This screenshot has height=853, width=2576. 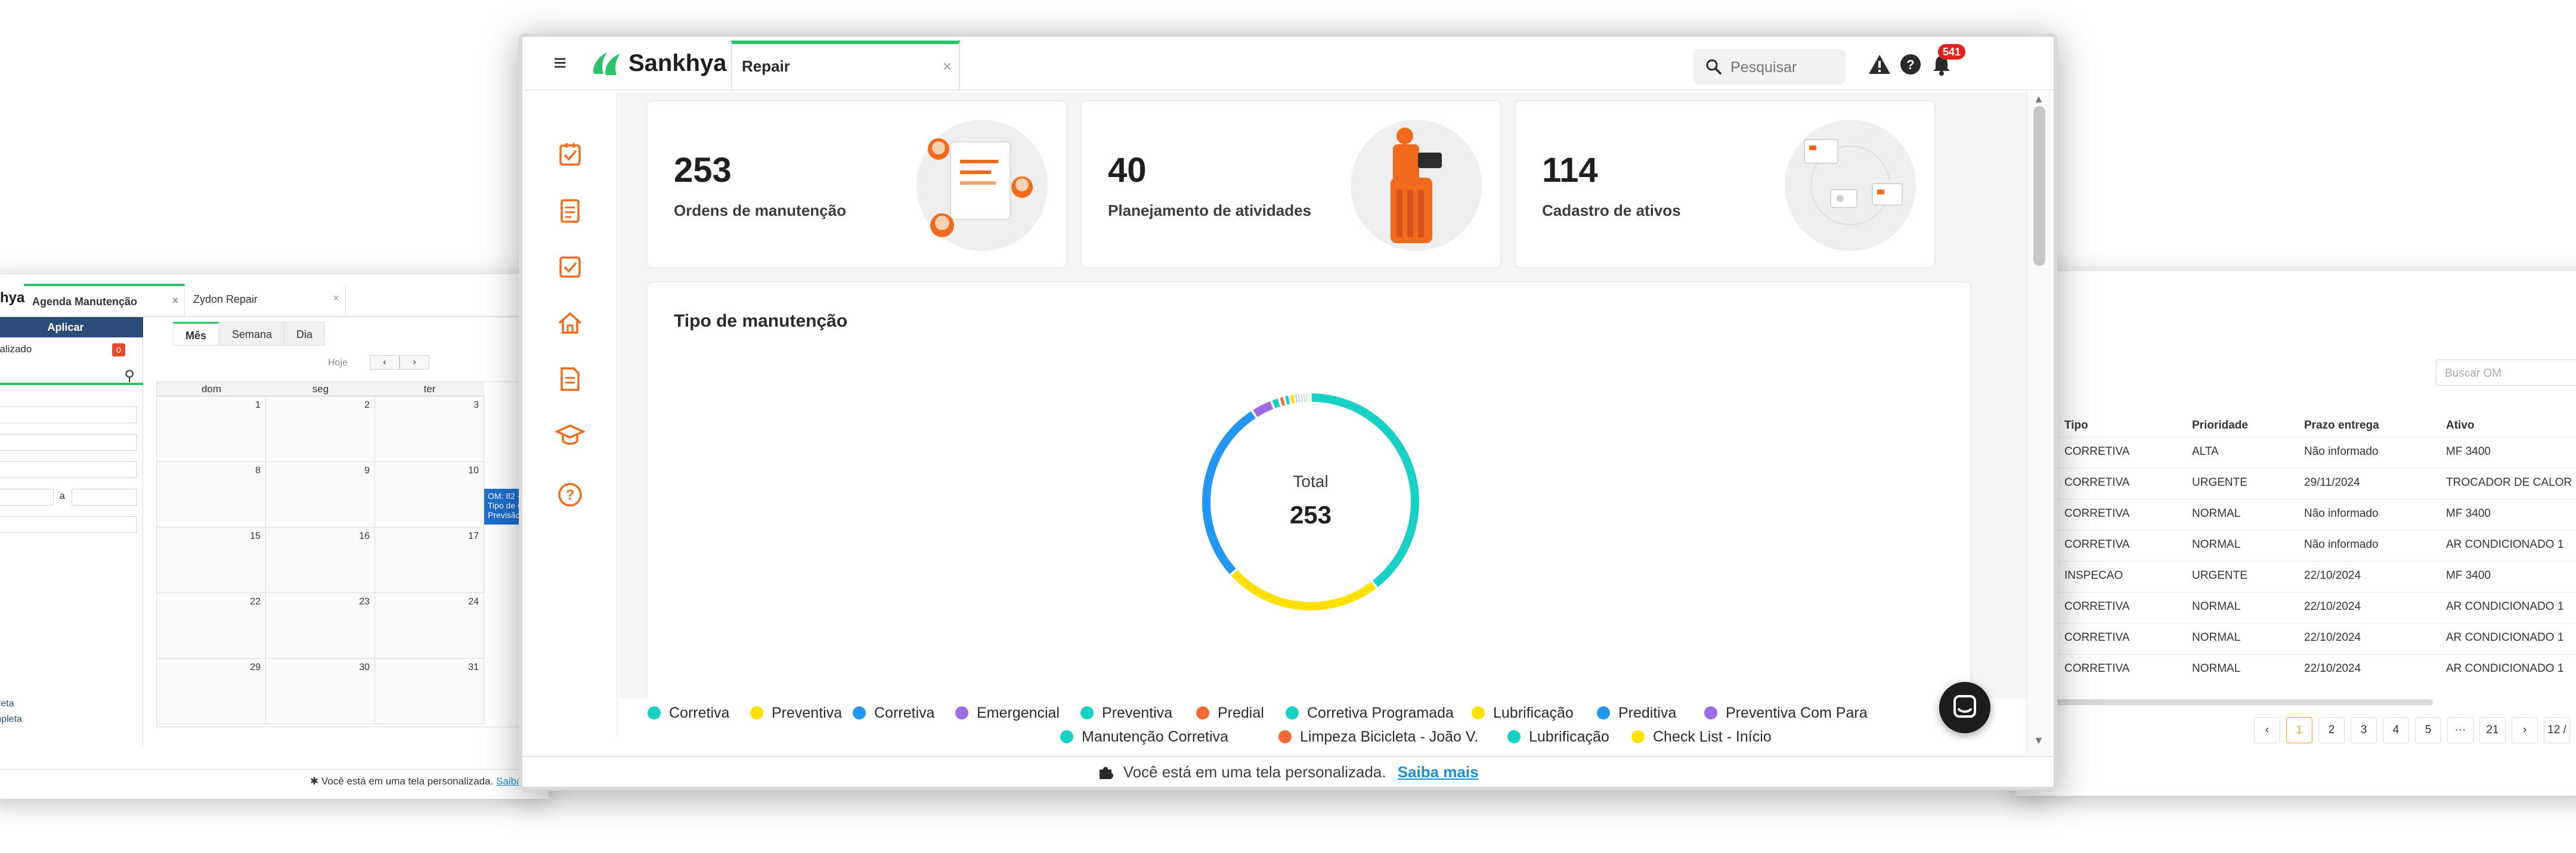 I want to click on today-label: Hoje, so click(x=338, y=363).